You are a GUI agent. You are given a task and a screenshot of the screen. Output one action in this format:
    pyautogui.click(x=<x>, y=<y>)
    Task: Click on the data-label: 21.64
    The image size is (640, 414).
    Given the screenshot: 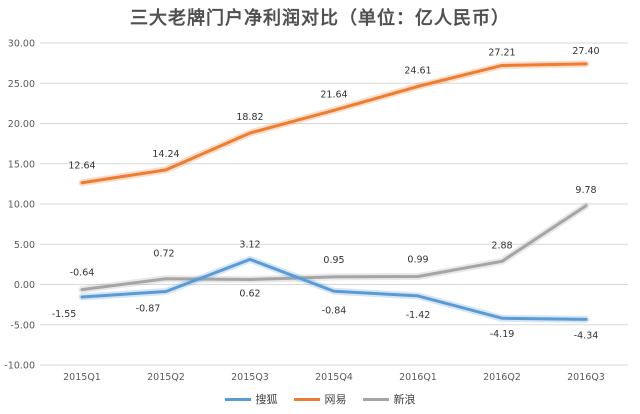 What is the action you would take?
    pyautogui.click(x=333, y=94)
    